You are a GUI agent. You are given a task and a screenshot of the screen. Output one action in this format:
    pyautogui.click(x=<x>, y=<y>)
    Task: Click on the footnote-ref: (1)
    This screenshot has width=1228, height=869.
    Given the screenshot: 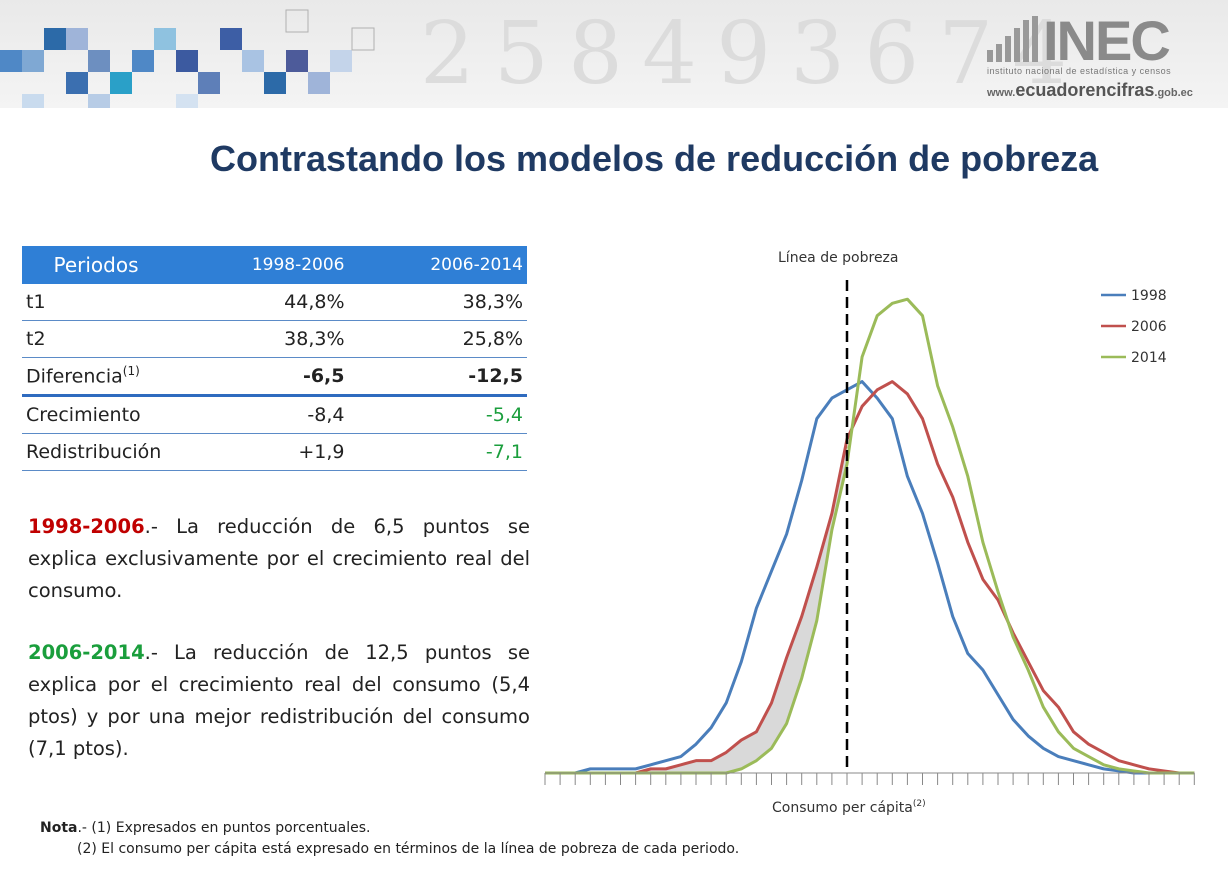 What is the action you would take?
    pyautogui.click(x=131, y=371)
    